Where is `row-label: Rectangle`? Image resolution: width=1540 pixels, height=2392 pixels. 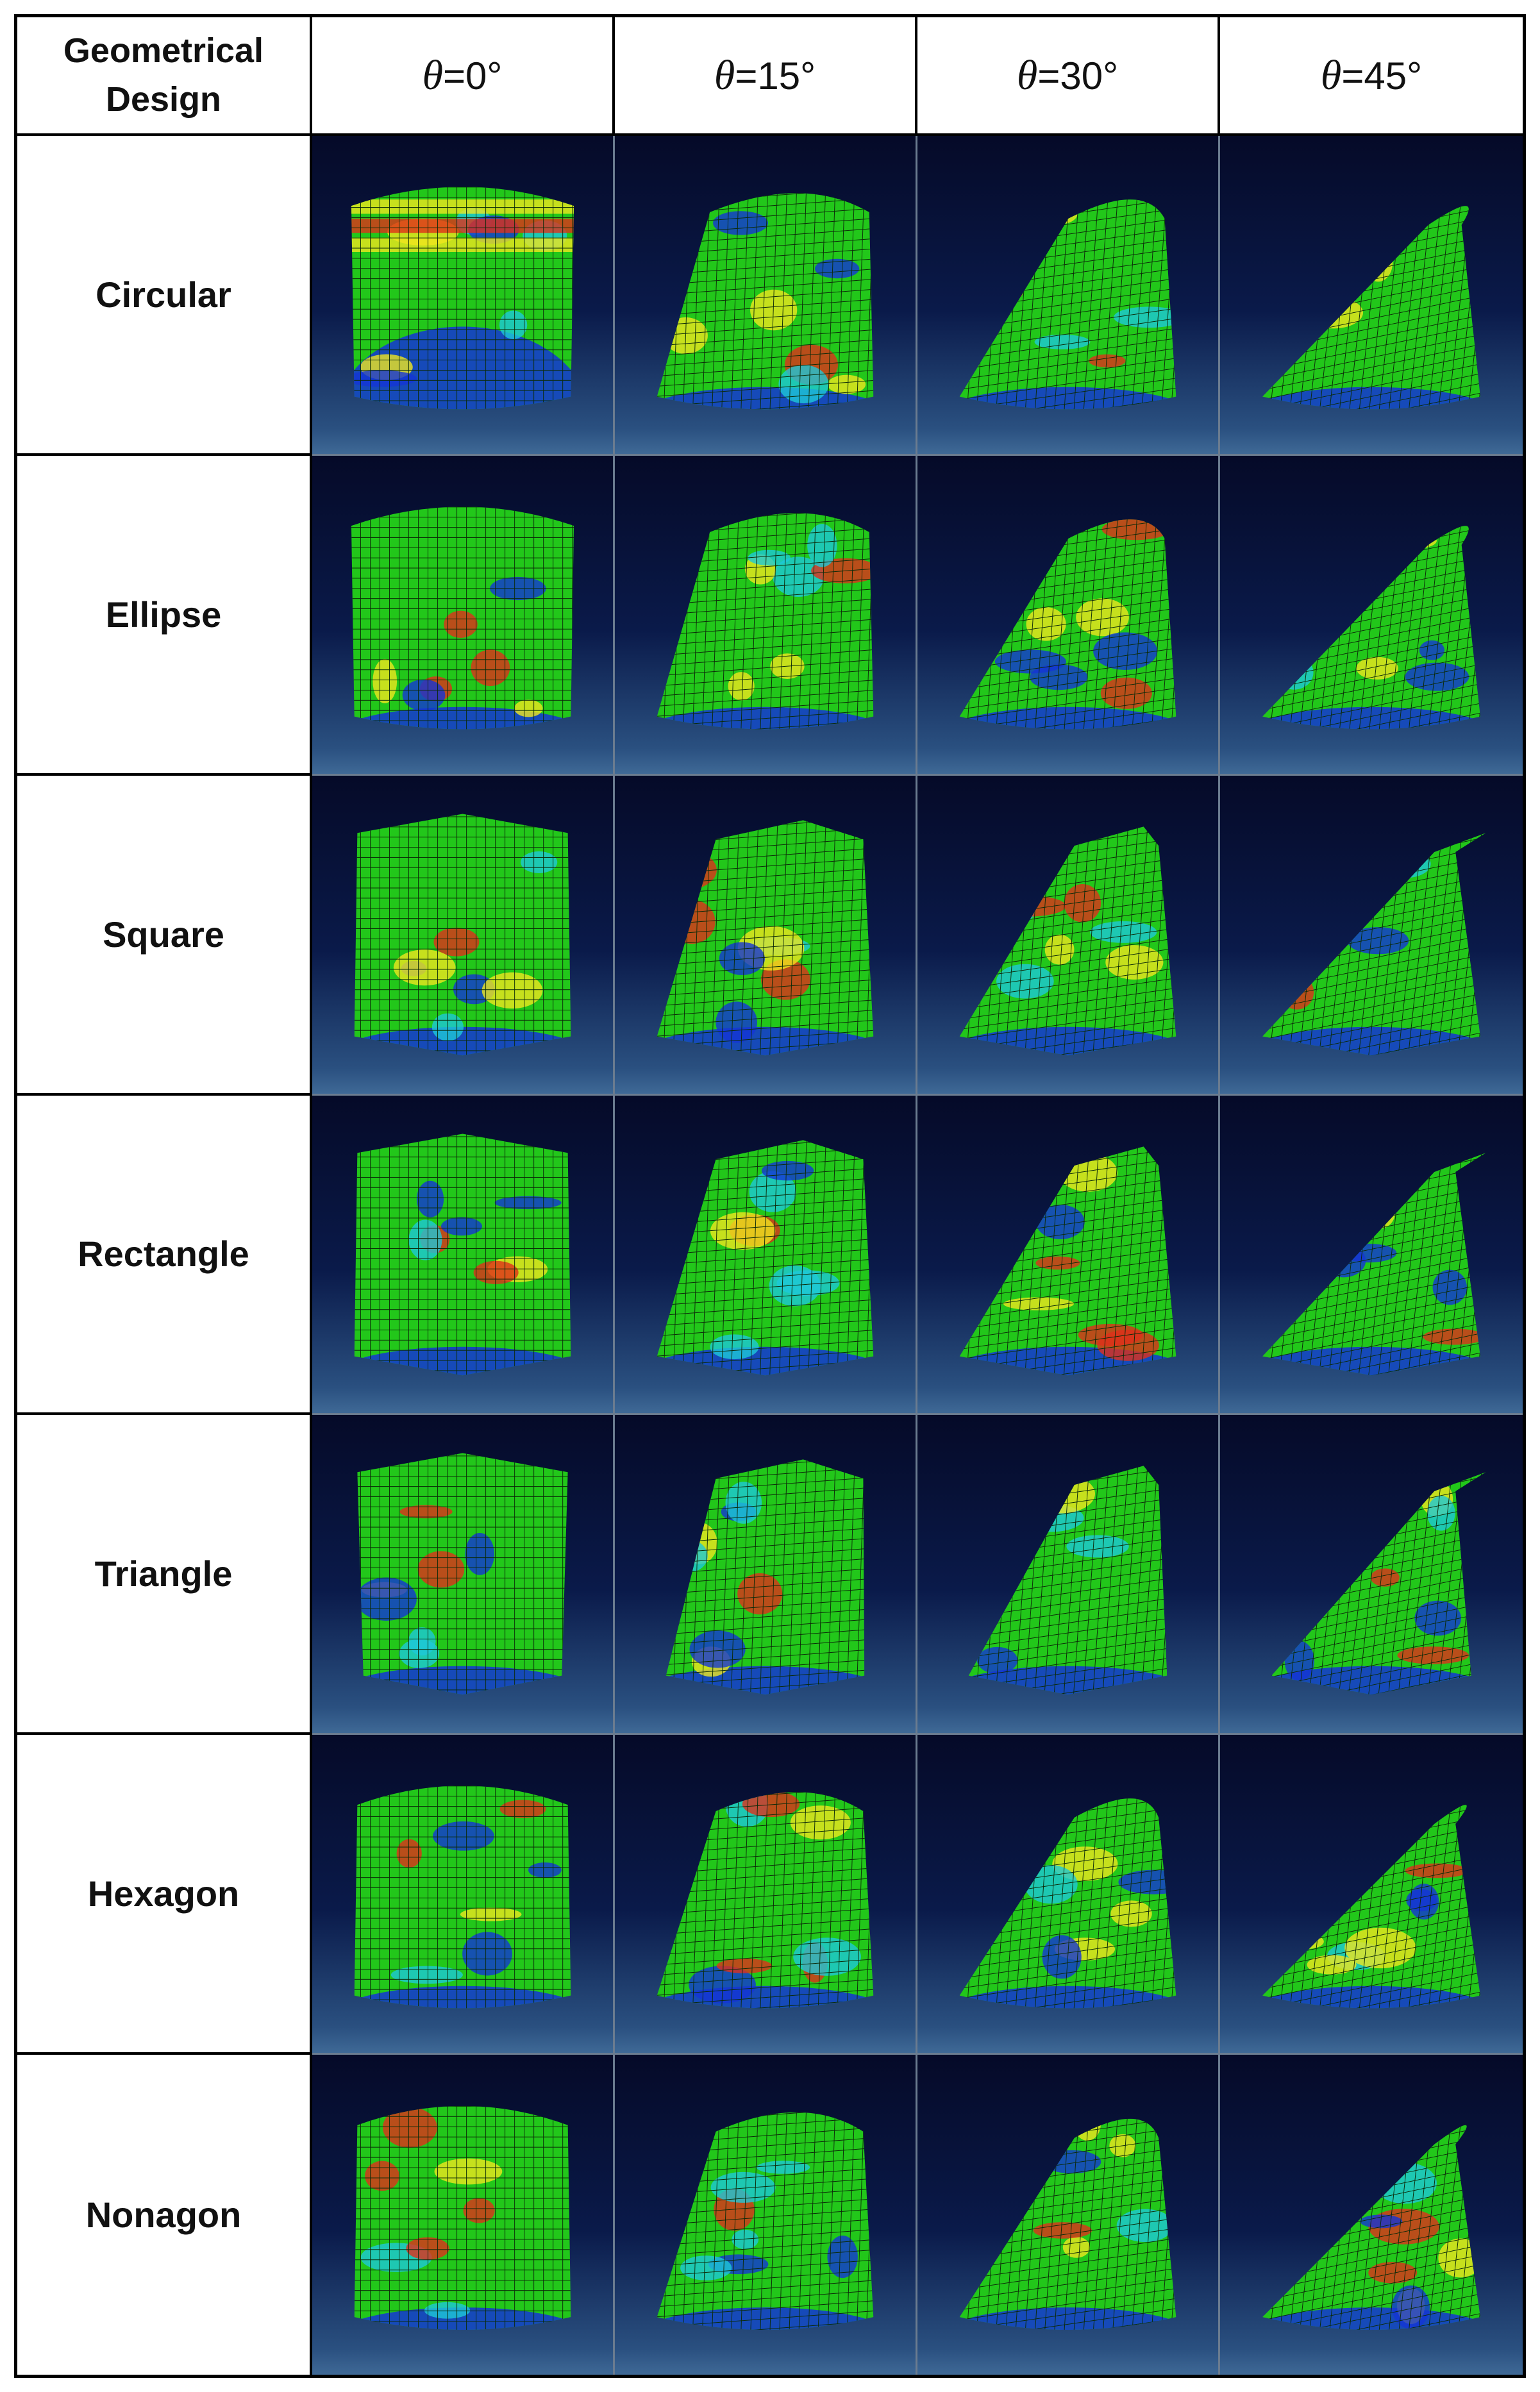 row-label: Rectangle is located at coordinates (163, 1254).